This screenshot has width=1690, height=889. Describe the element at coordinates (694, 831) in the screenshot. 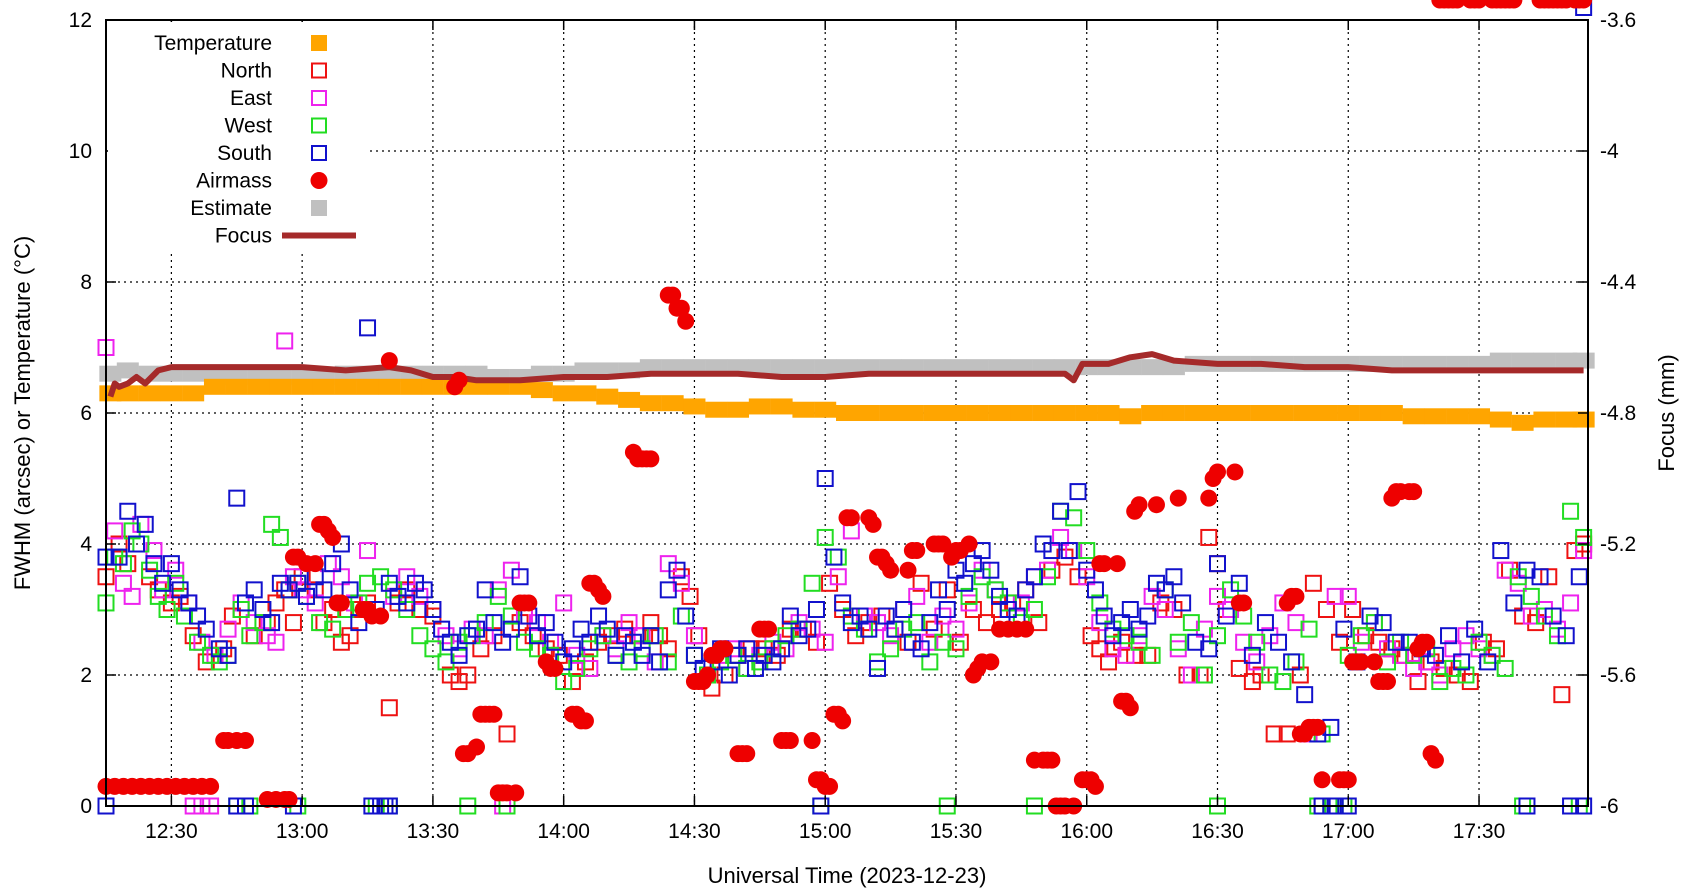

I see `x-tick-label: 14:30` at that location.